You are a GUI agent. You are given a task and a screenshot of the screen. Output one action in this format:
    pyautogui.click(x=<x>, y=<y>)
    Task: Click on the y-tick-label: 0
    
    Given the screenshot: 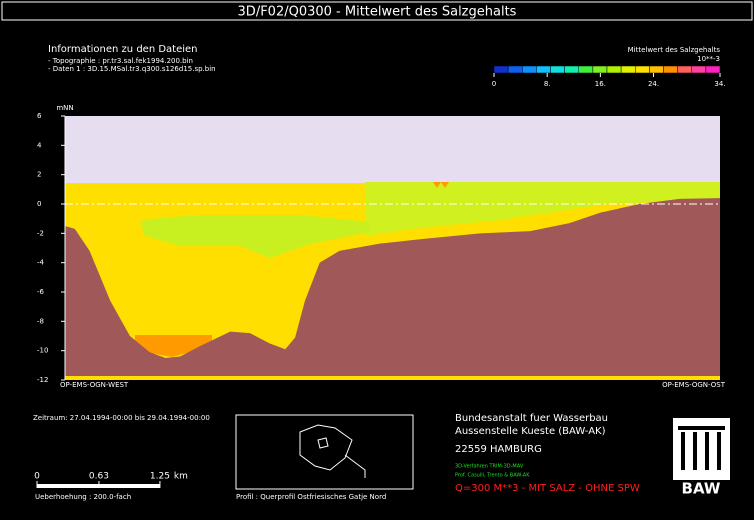 What is the action you would take?
    pyautogui.click(x=39, y=204)
    